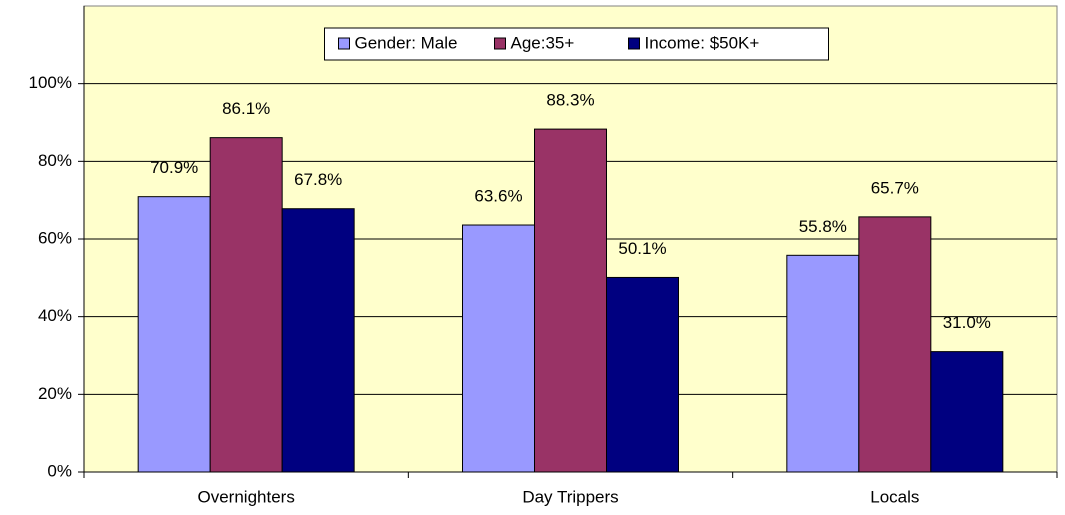  What do you see at coordinates (246, 496) in the screenshot?
I see `x-tick-label: Overnighters` at bounding box center [246, 496].